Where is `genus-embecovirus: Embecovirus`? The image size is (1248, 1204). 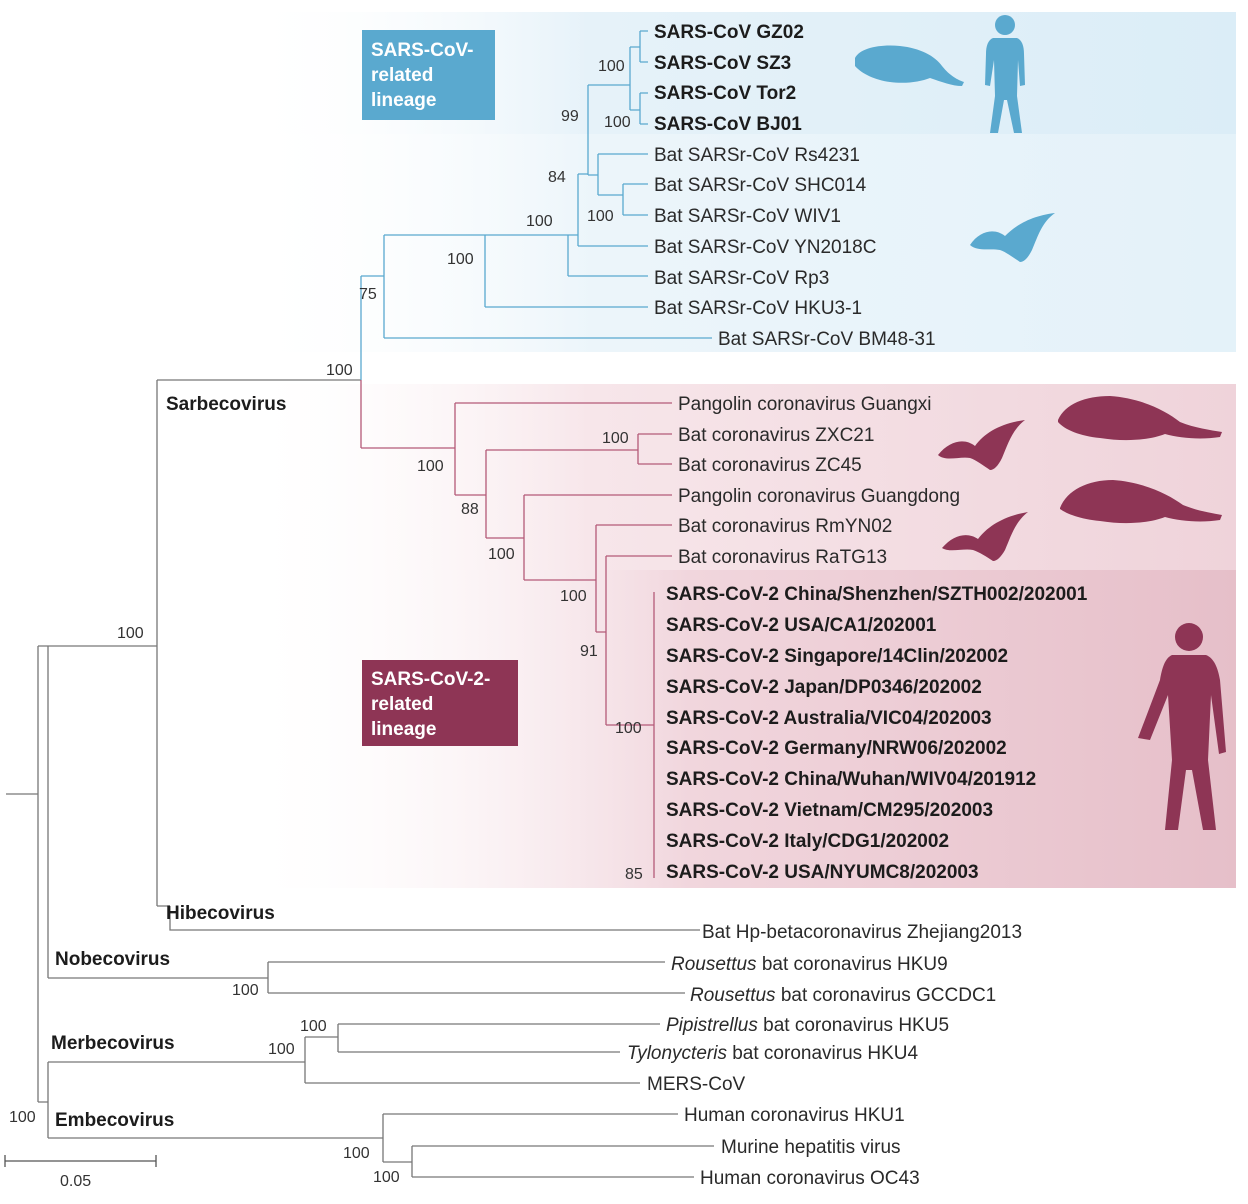
genus-embecovirus: Embecovirus is located at coordinates (114, 1120).